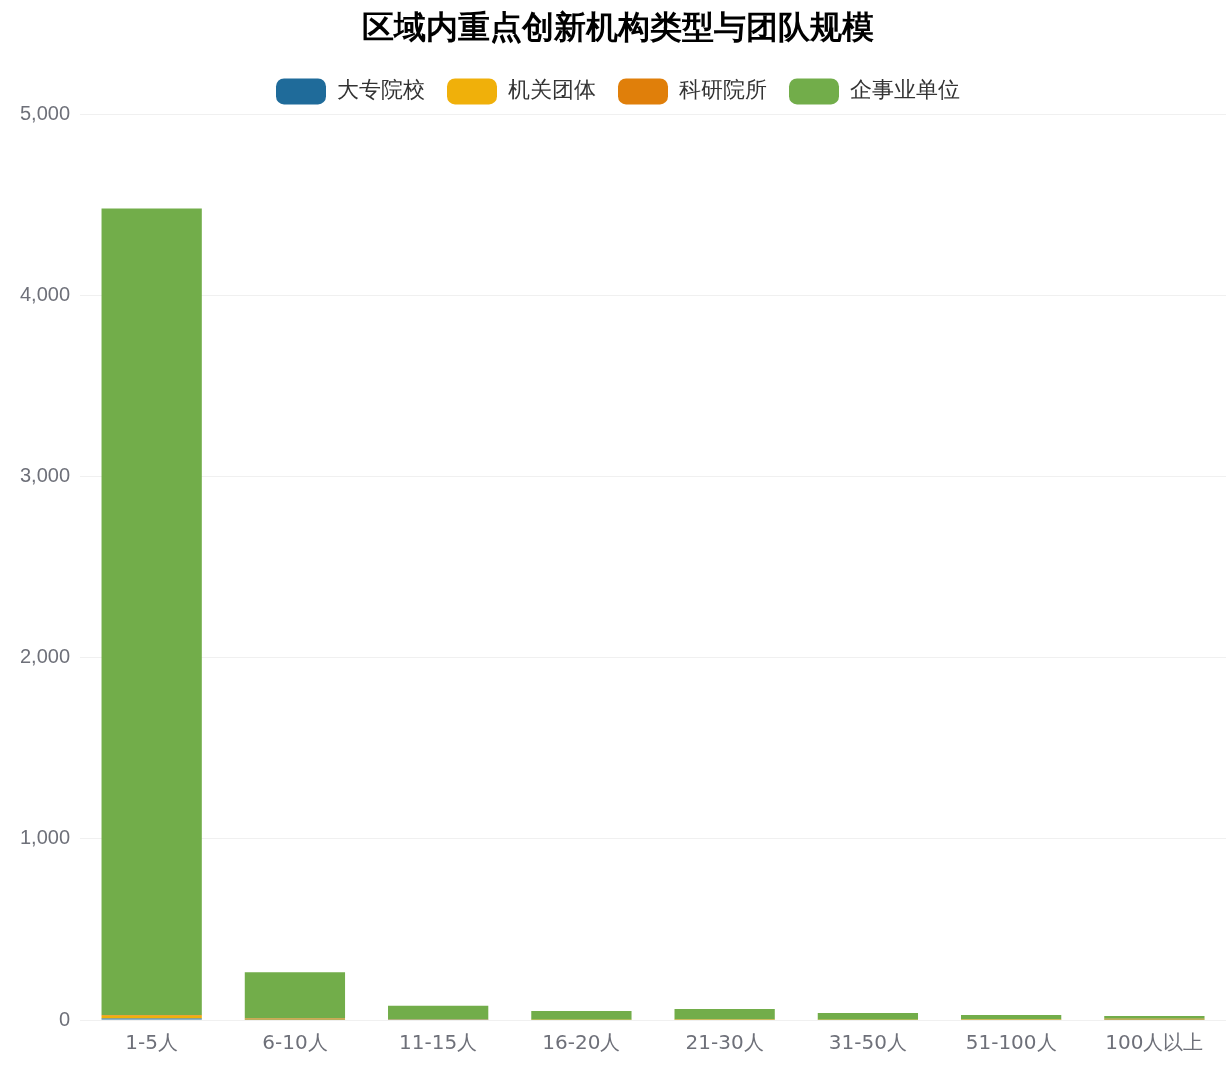 The width and height of the screenshot is (1226, 1068). What do you see at coordinates (45, 656) in the screenshot?
I see `y-tick-label: 2,000` at bounding box center [45, 656].